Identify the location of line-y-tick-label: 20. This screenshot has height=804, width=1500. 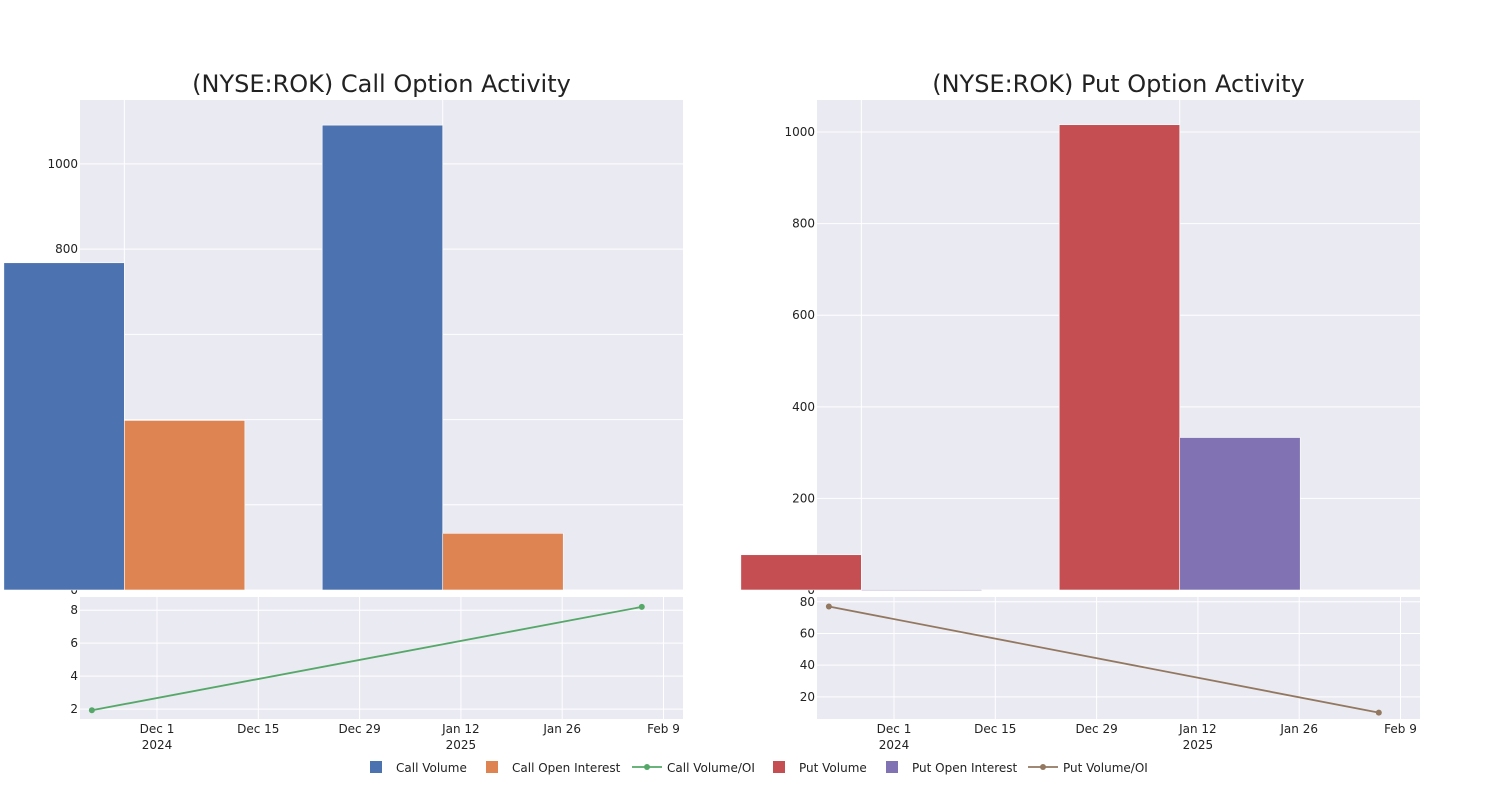
(807, 697).